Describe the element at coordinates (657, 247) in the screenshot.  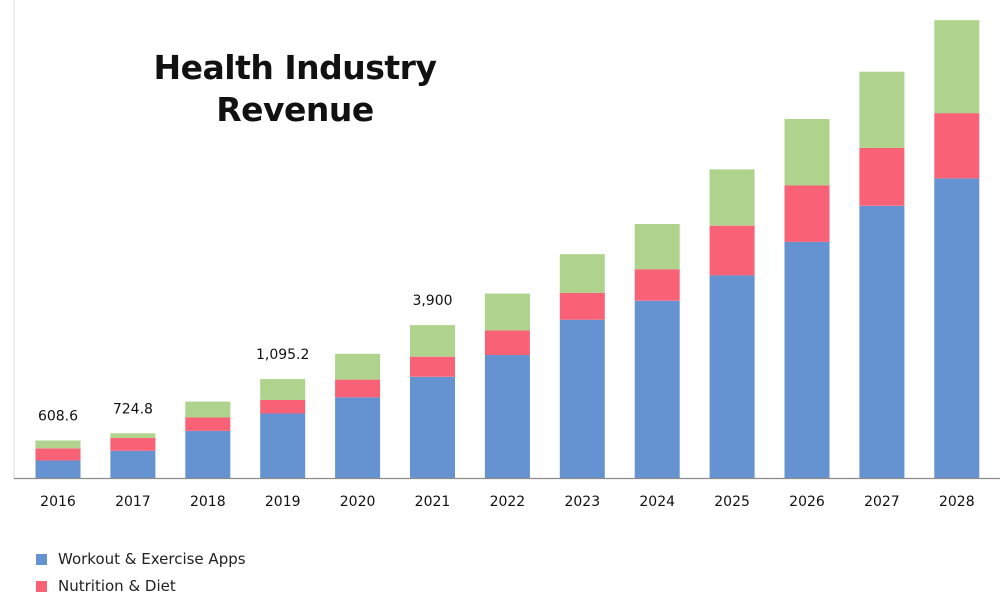
I see `bar-other-2024` at that location.